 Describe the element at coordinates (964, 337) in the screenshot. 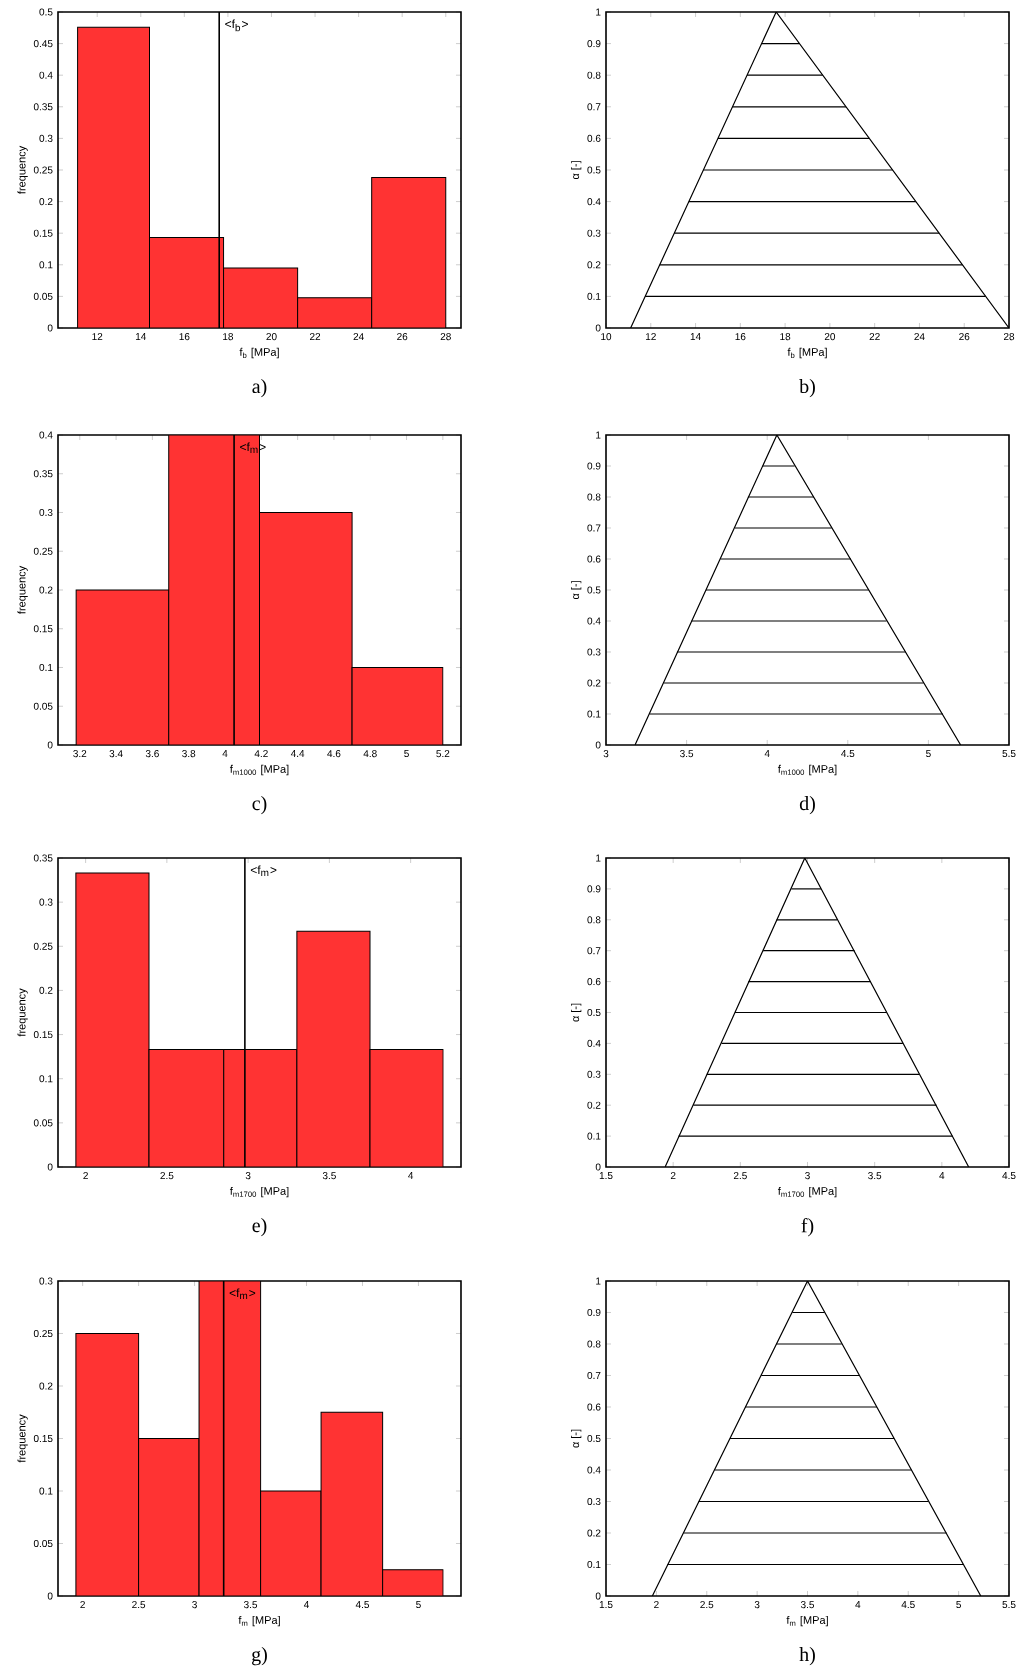

I see `x-tick-label: 26` at that location.